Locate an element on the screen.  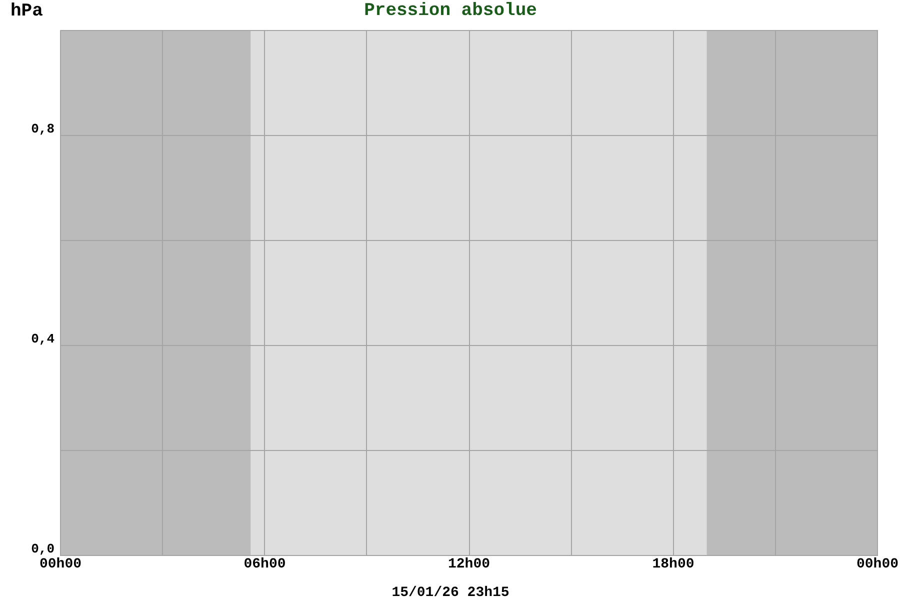
y-axis-title: hPa is located at coordinates (27, 12).